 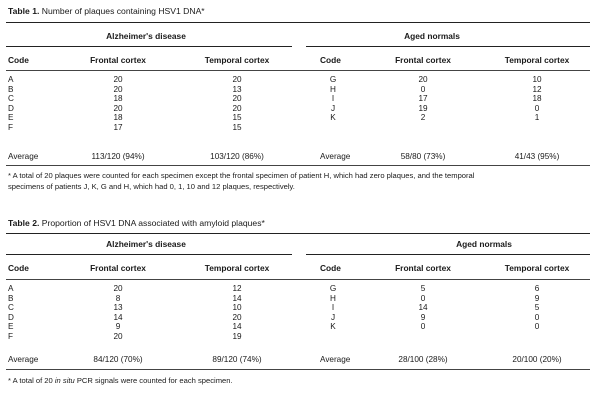 What do you see at coordinates (24, 223) in the screenshot?
I see `table2-label: Table 2.` at bounding box center [24, 223].